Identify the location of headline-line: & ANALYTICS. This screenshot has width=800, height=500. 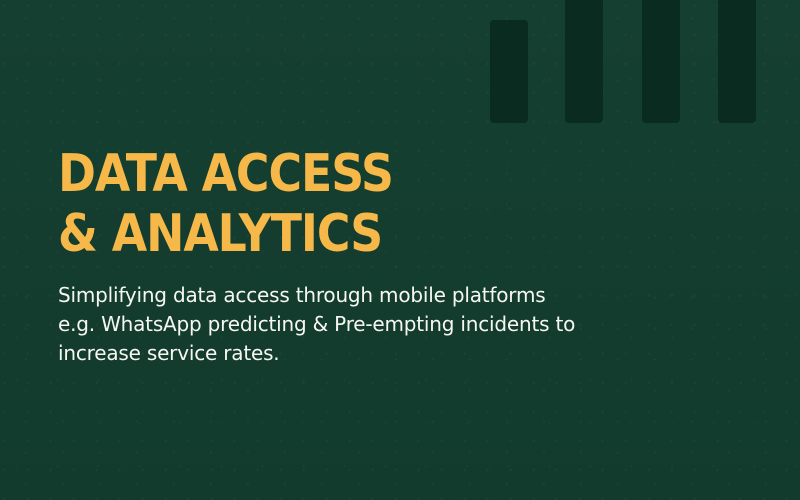
(220, 234).